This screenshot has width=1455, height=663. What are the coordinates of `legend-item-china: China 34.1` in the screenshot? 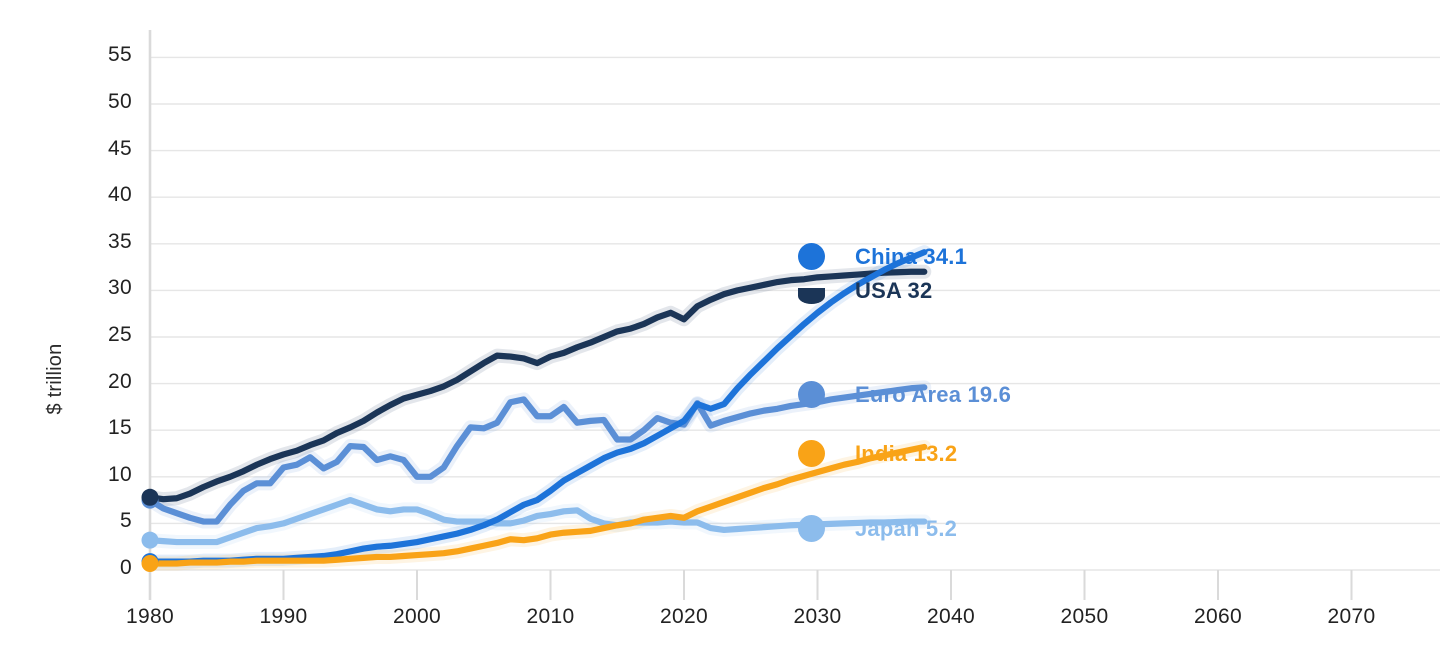 It's located at (882, 256).